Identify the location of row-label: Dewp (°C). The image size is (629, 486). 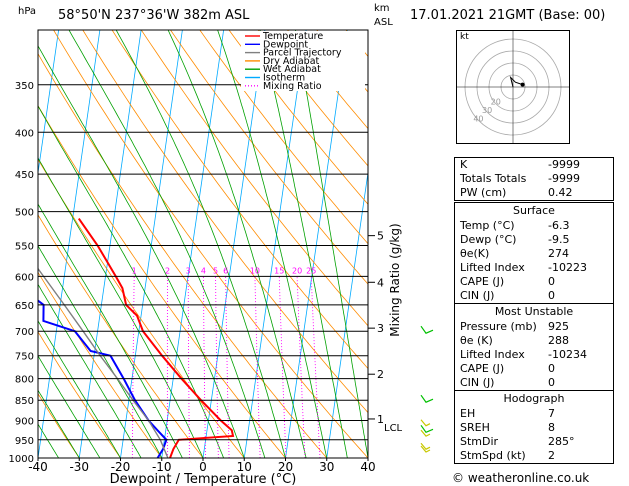
(488, 239).